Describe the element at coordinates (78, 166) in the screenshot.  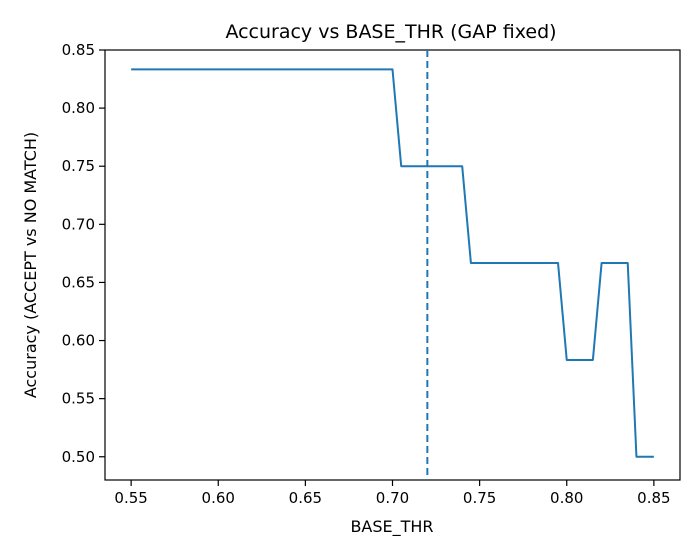
I see `y-tick-label: 0.75` at that location.